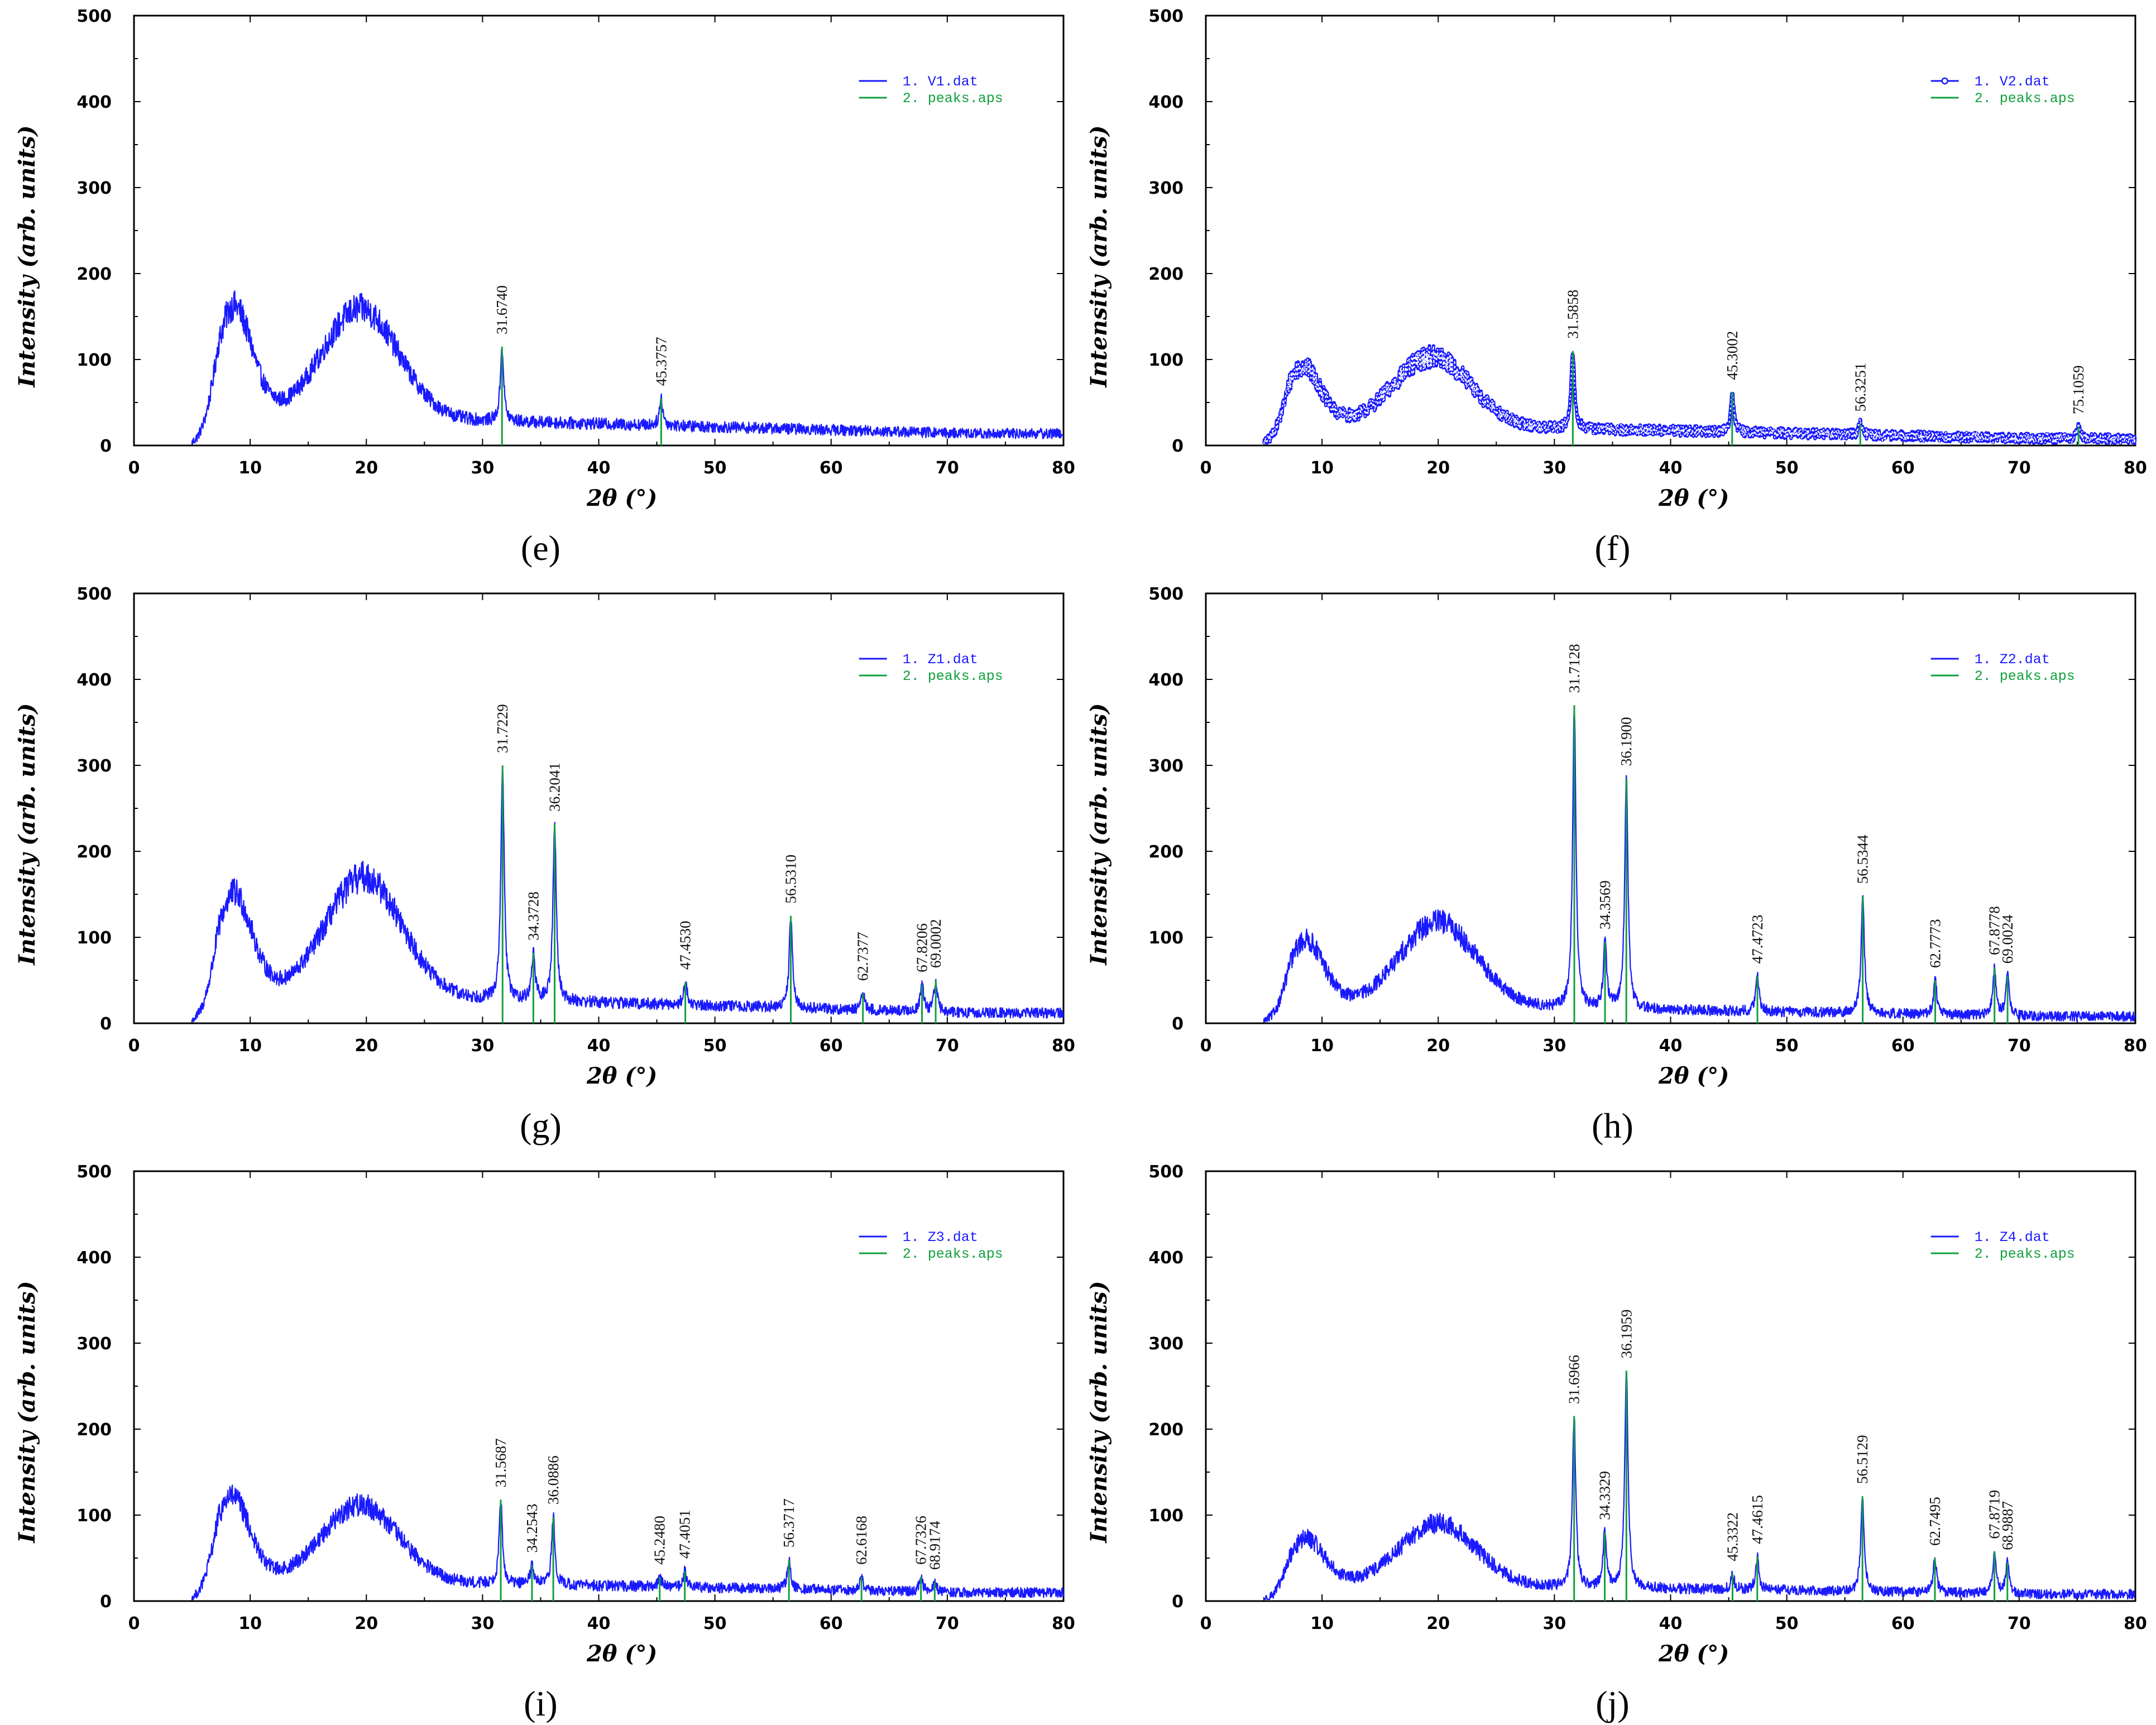  What do you see at coordinates (1605, 1495) in the screenshot?
I see `peak-label: 34.3329` at bounding box center [1605, 1495].